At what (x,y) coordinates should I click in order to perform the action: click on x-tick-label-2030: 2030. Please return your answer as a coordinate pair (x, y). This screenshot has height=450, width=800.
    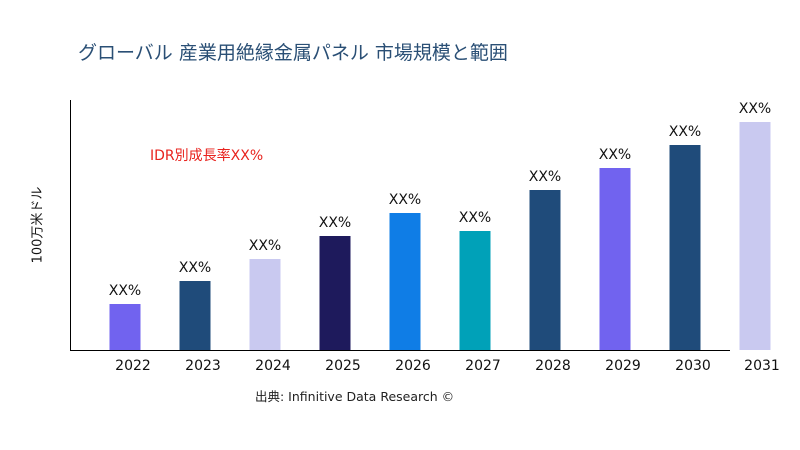
    Looking at the image, I should click on (693, 366).